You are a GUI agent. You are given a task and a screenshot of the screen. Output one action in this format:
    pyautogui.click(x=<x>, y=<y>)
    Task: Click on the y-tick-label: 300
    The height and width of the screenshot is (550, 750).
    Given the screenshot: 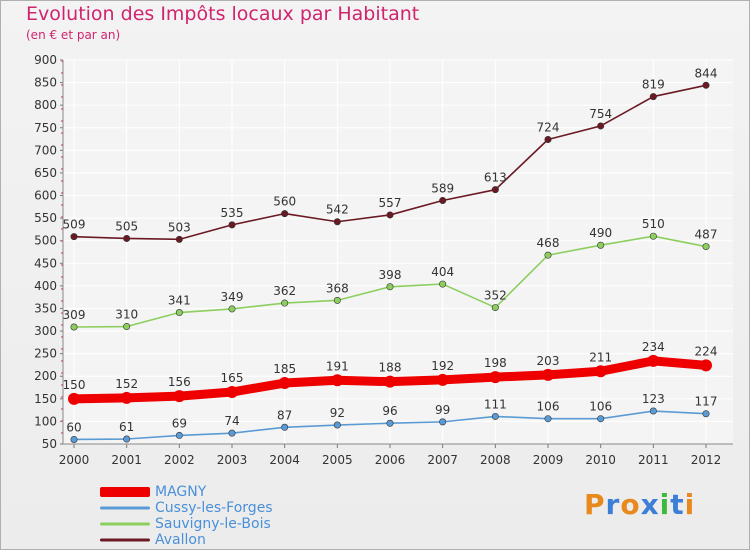 What is the action you would take?
    pyautogui.click(x=45, y=331)
    